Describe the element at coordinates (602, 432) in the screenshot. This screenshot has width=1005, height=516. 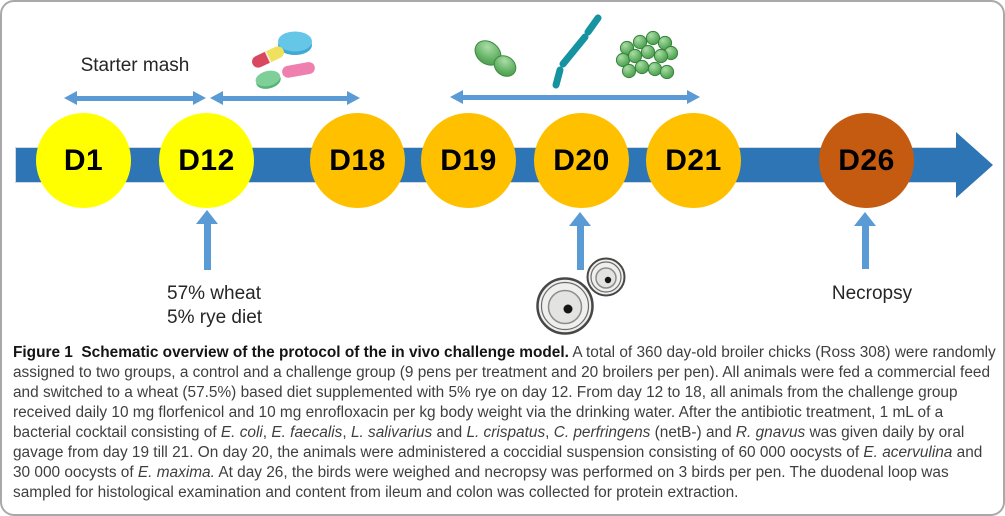
I see `caption-segment: C. perfringens` at that location.